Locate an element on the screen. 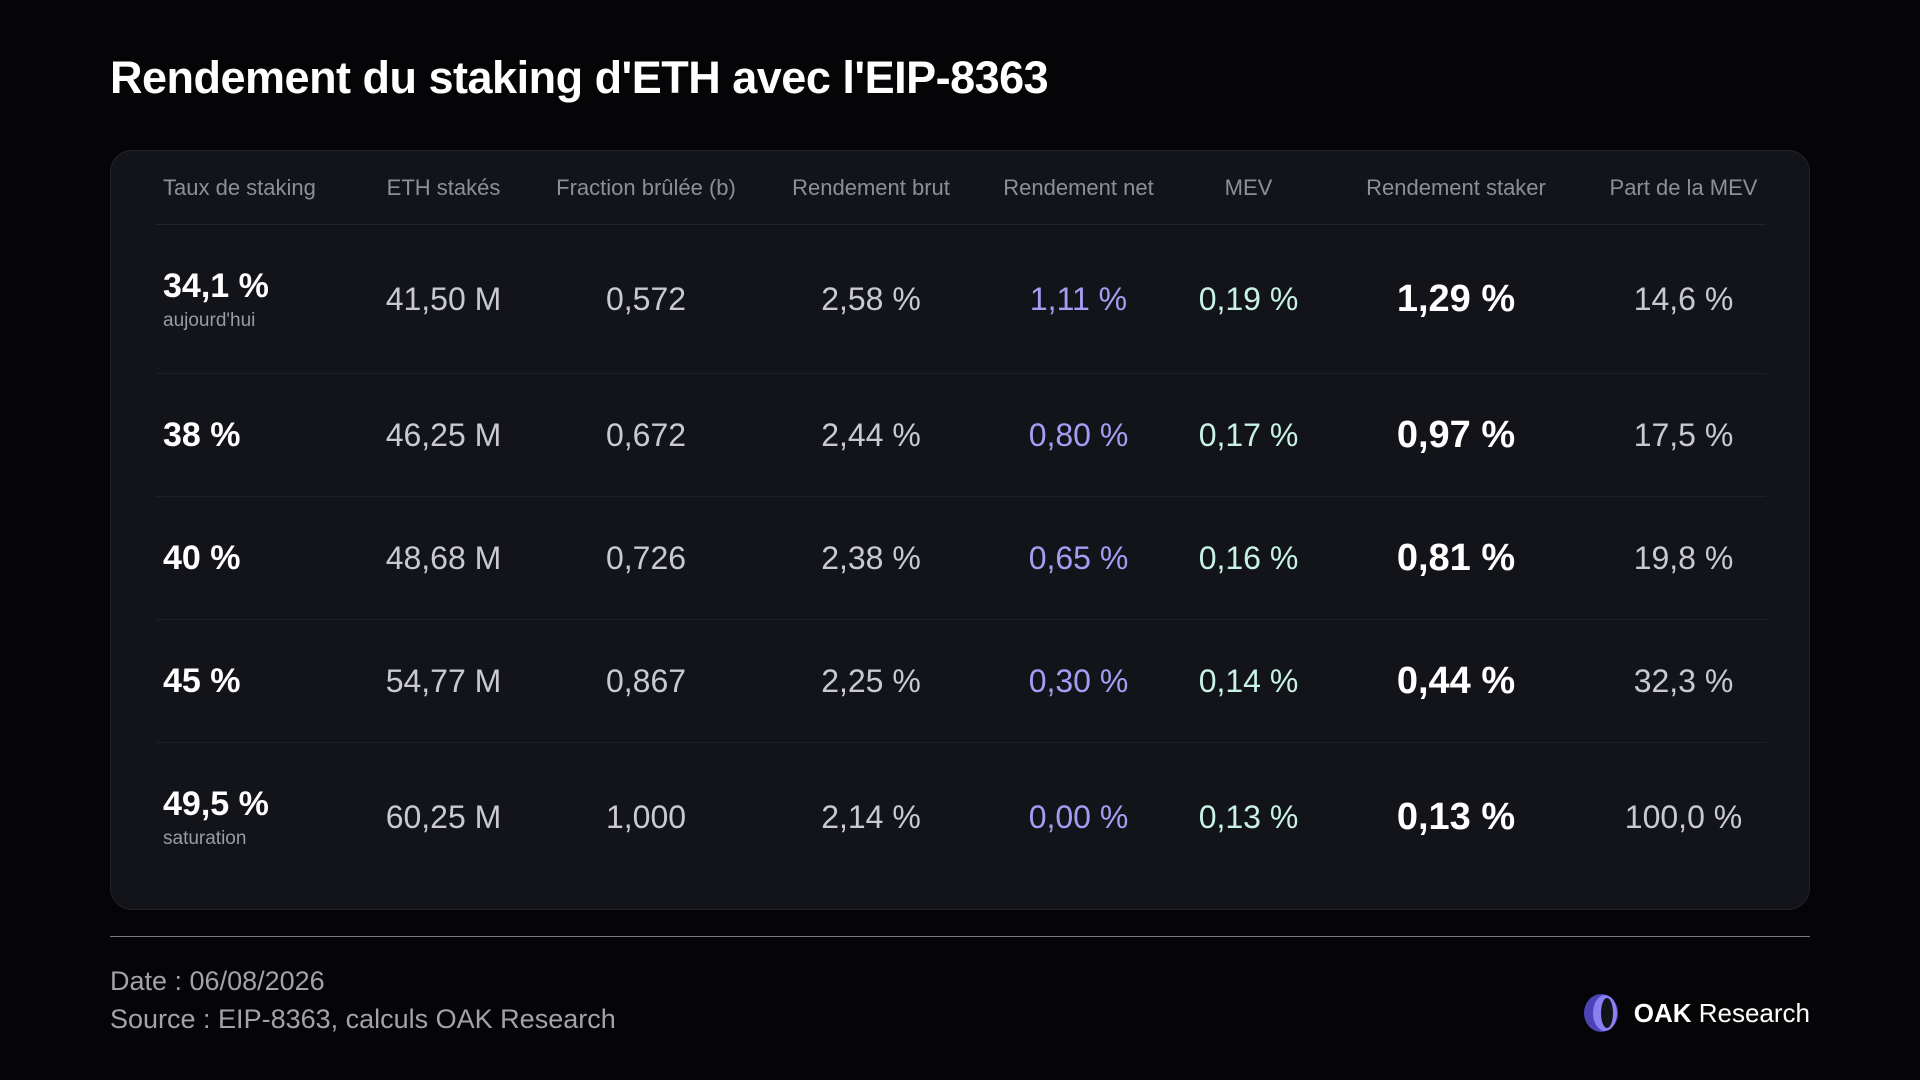 Image resolution: width=1920 pixels, height=1080 pixels. cell-staker: 0,97 % is located at coordinates (1456, 434).